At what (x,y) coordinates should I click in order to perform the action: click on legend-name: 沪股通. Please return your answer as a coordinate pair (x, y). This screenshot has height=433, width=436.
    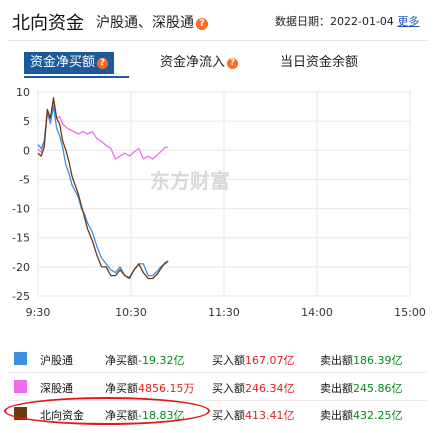
    Looking at the image, I should click on (56, 360).